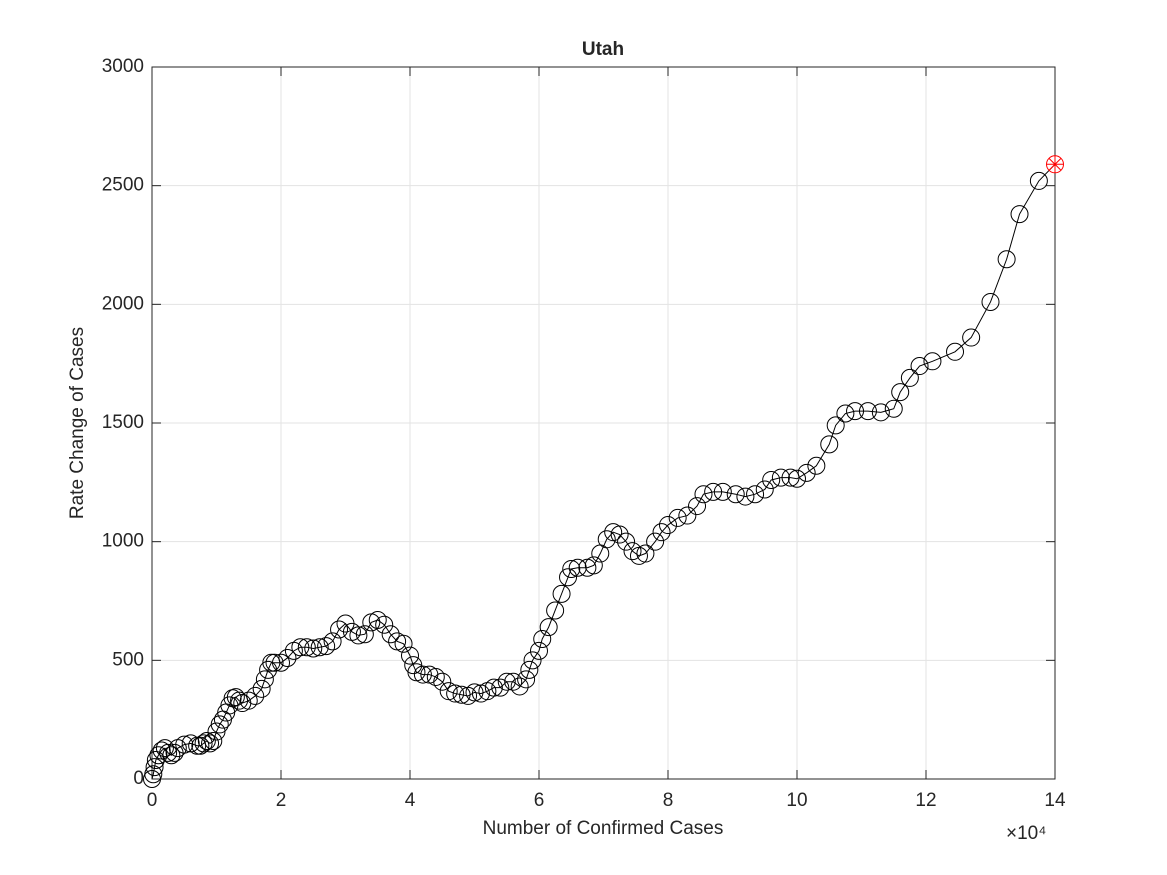 This screenshot has width=1167, height=875. What do you see at coordinates (77, 423) in the screenshot?
I see `y-axis-label: Rate Change of Cases` at bounding box center [77, 423].